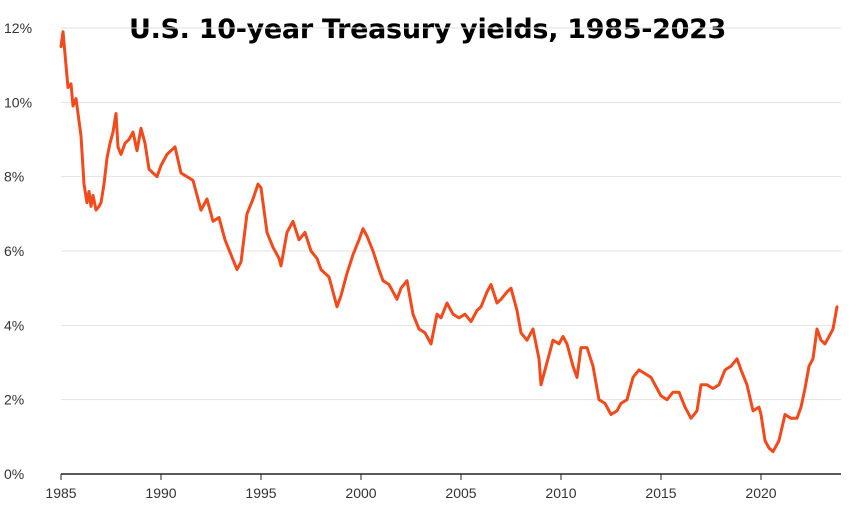 This screenshot has width=855, height=525. What do you see at coordinates (14, 251) in the screenshot?
I see `y-tick-label: 6%` at bounding box center [14, 251].